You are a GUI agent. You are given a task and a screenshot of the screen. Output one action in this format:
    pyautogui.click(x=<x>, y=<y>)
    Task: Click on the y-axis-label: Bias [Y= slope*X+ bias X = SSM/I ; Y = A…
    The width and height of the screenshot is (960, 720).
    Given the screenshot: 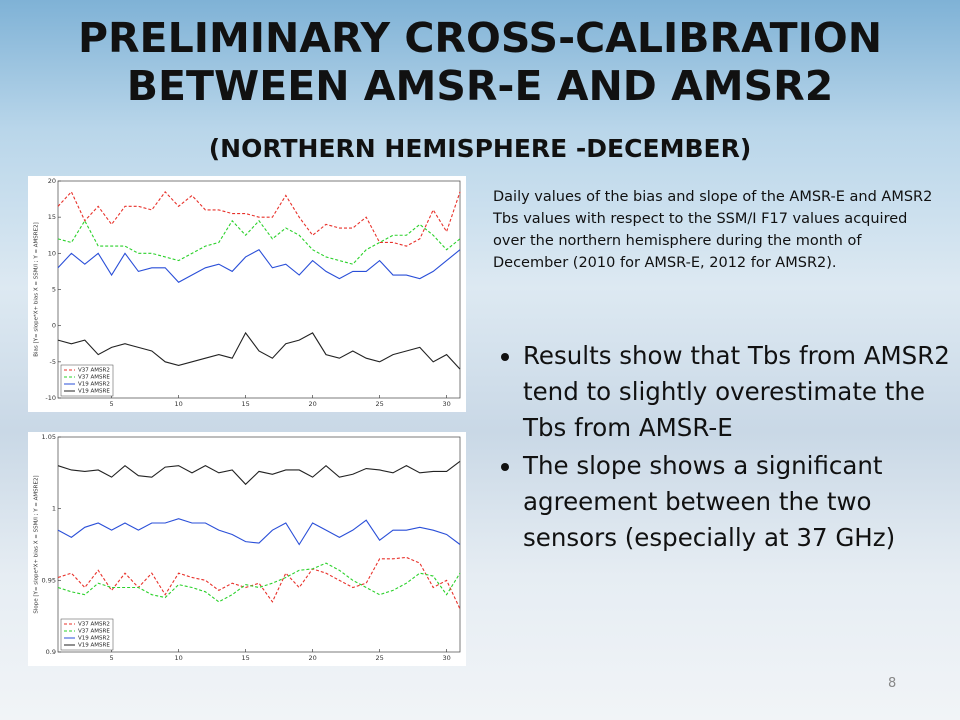 What is the action you would take?
    pyautogui.click(x=37, y=289)
    